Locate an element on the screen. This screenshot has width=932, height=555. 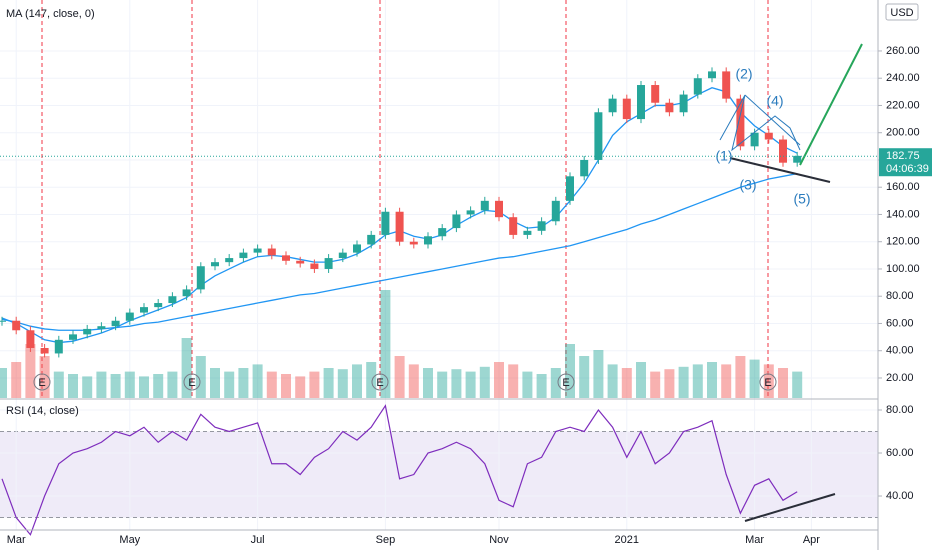
countdown: 04:06:39 is located at coordinates (907, 169).